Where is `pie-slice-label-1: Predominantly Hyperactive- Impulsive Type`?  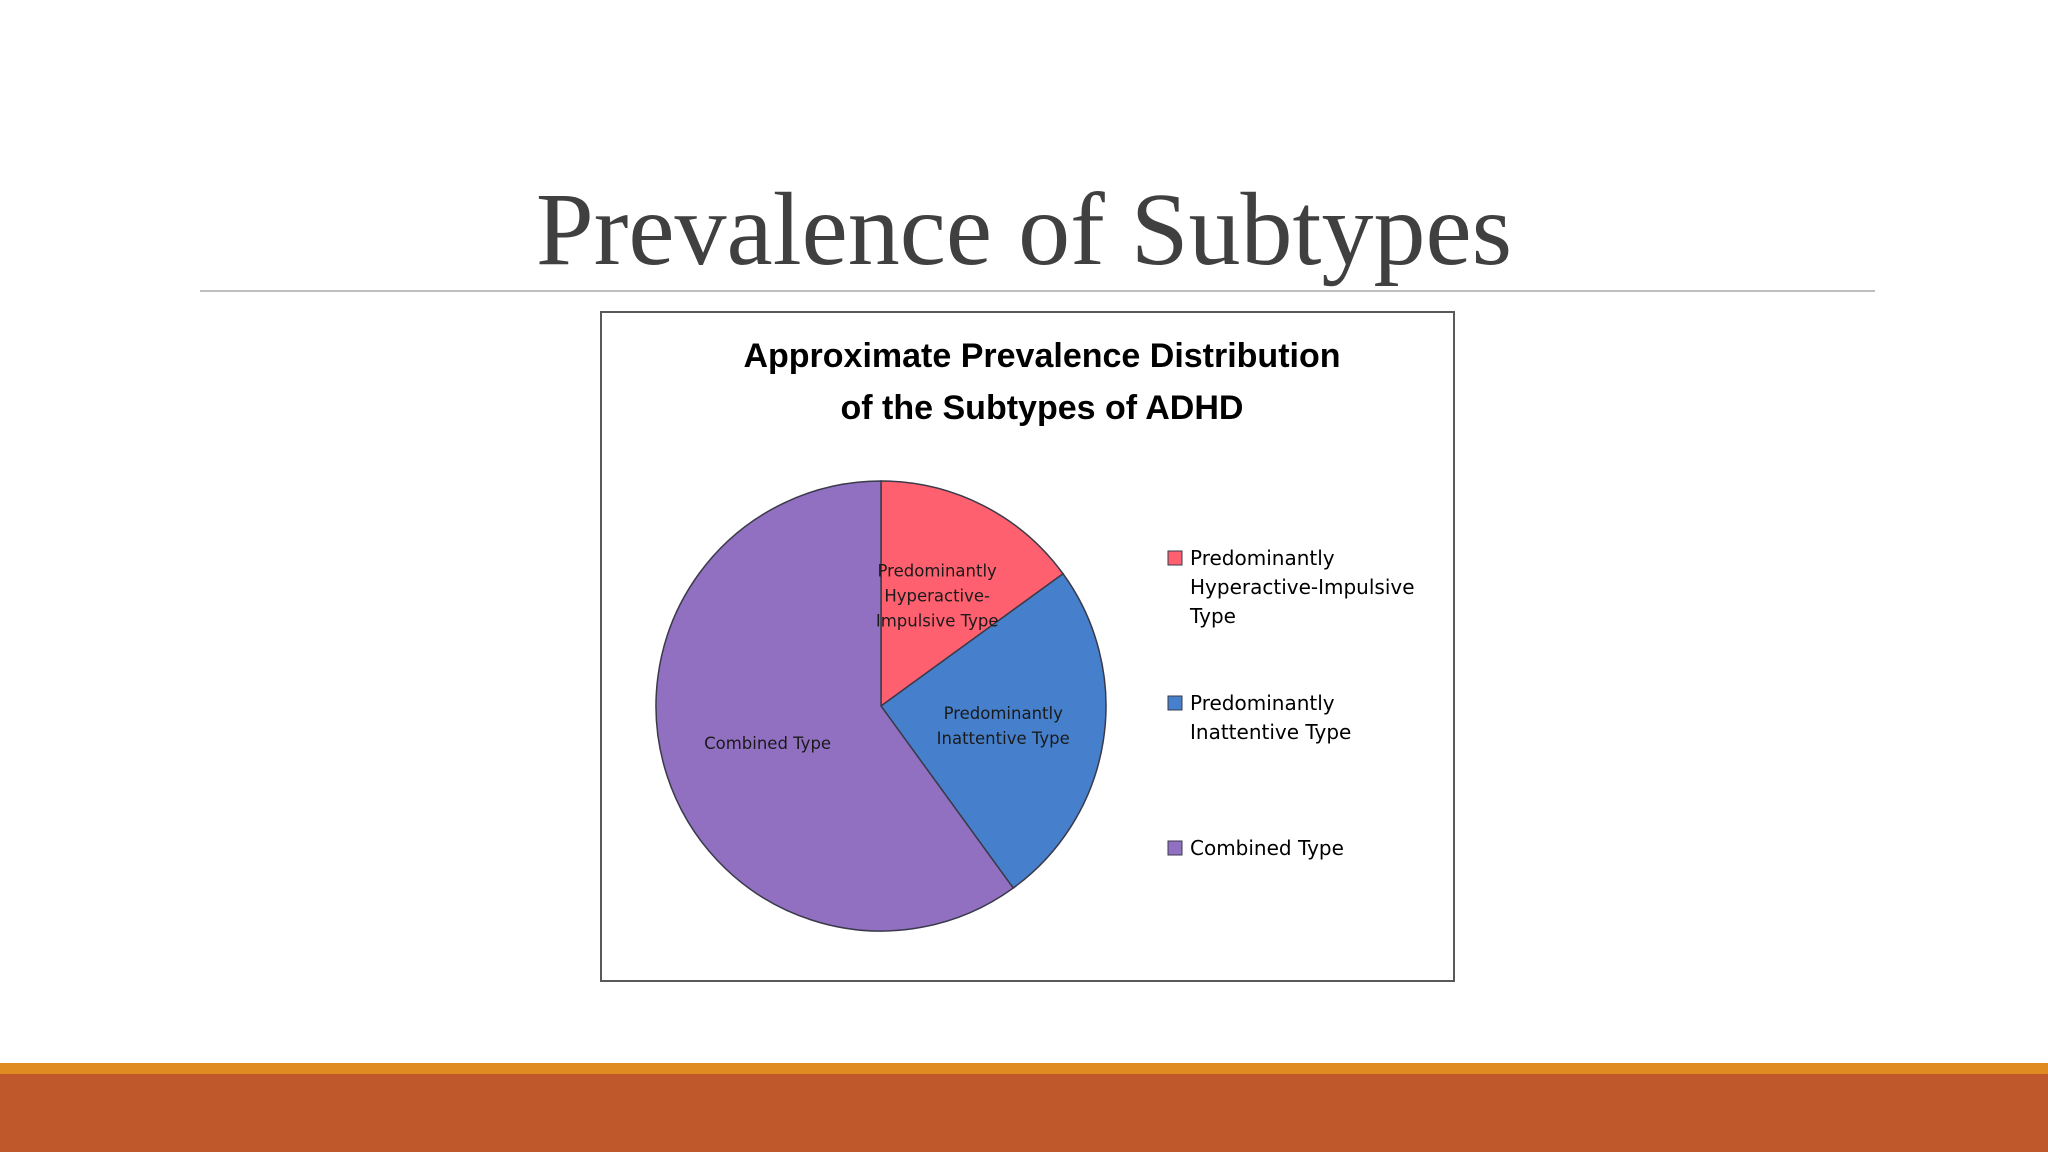 pie-slice-label-1: Predominantly Hyperactive- Impulsive Type is located at coordinates (937, 596).